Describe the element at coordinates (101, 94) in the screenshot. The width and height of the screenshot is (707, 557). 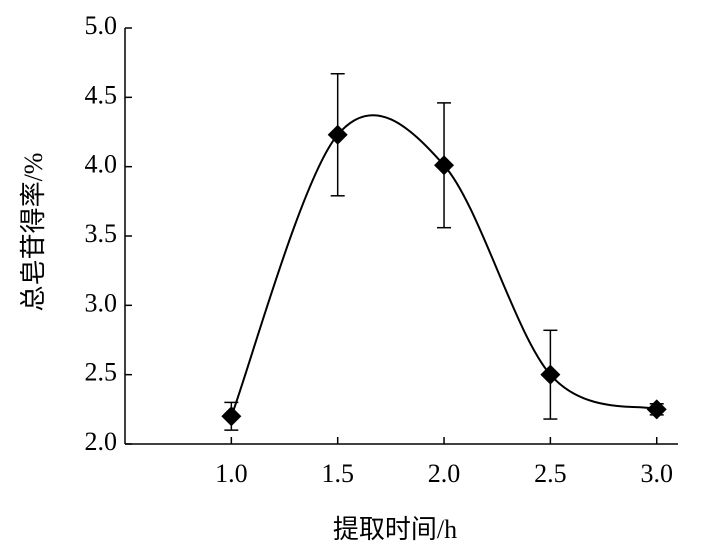
I see `y-tick-label: 4.5` at that location.